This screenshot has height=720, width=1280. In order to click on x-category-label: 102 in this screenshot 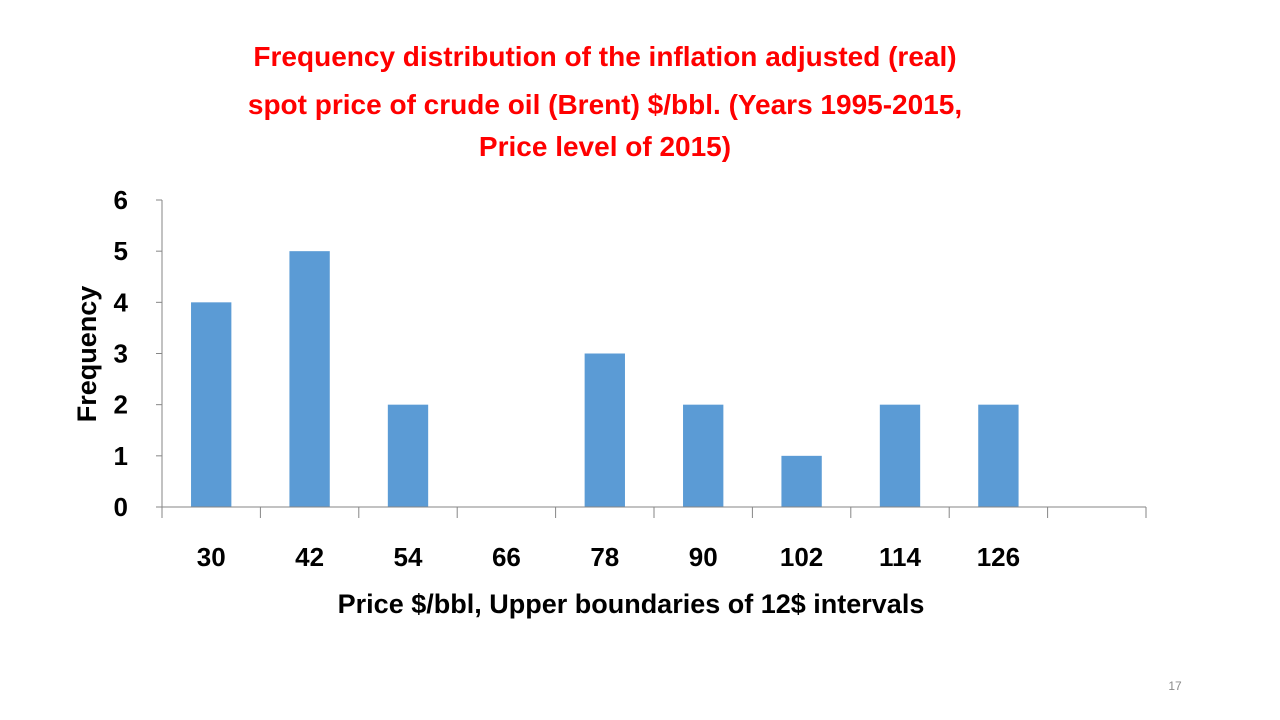, I will do `click(801, 557)`.